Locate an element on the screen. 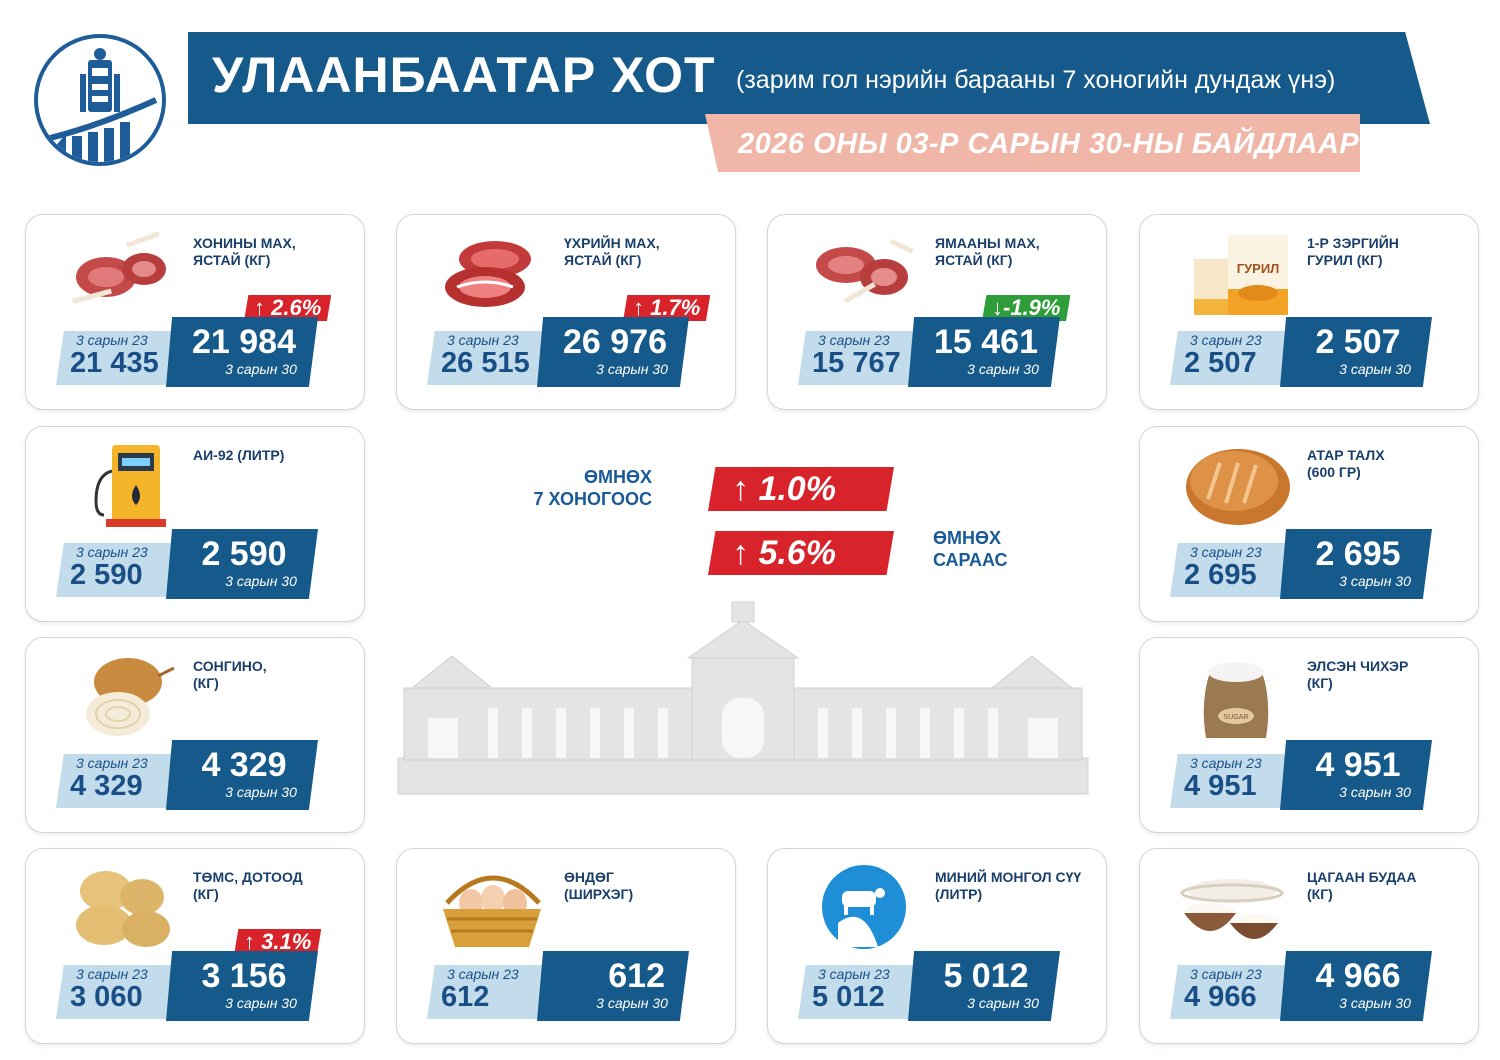 The width and height of the screenshot is (1500, 1060). logo is located at coordinates (100, 100).